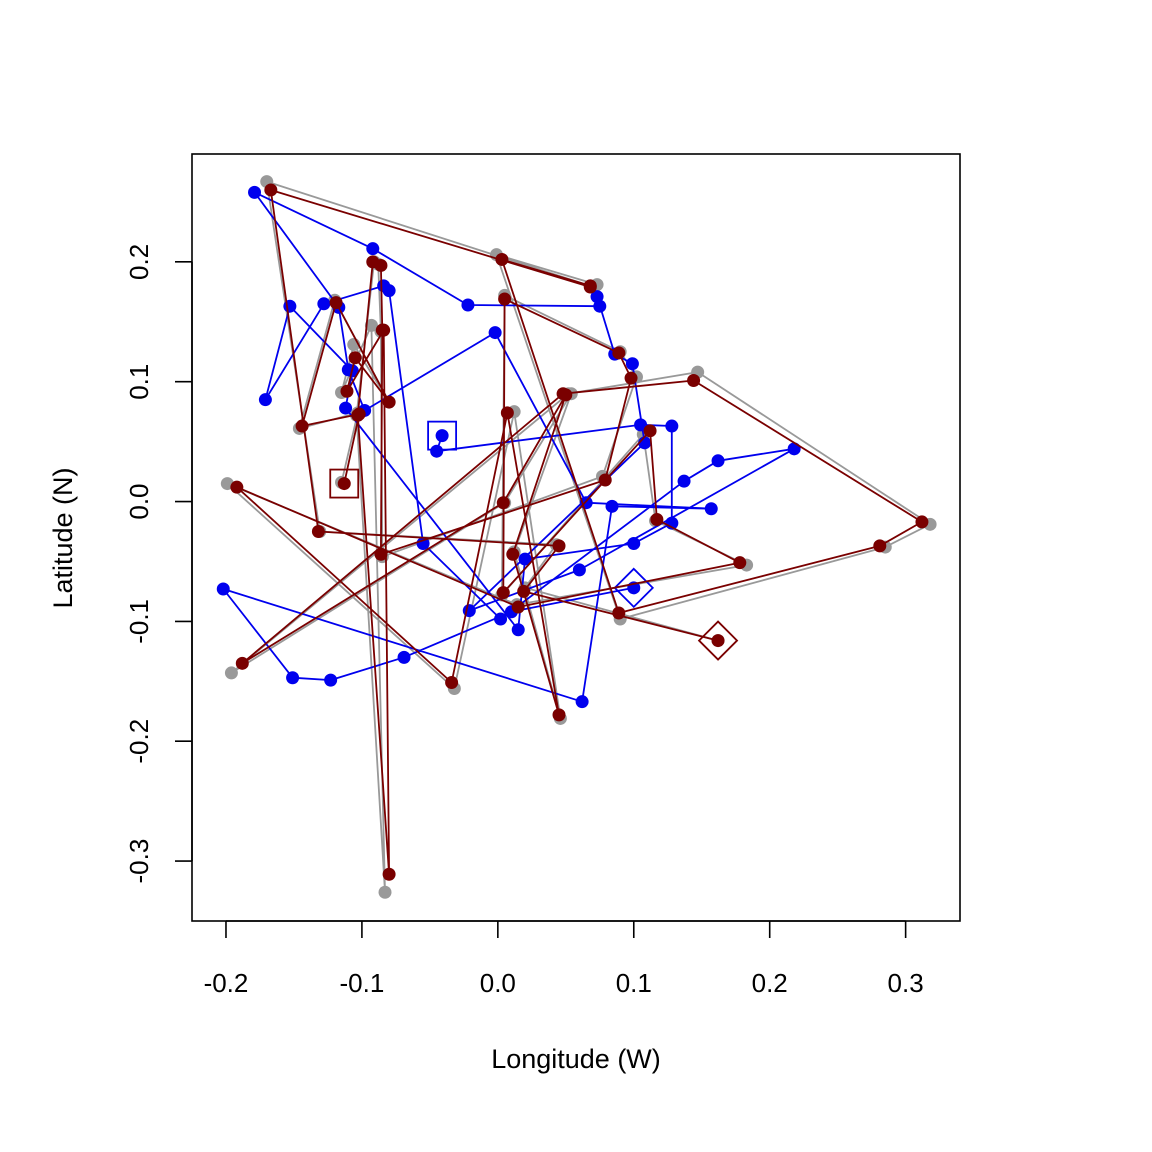  What do you see at coordinates (63, 537) in the screenshot?
I see `y-axis-title: Latitude (N)` at bounding box center [63, 537].